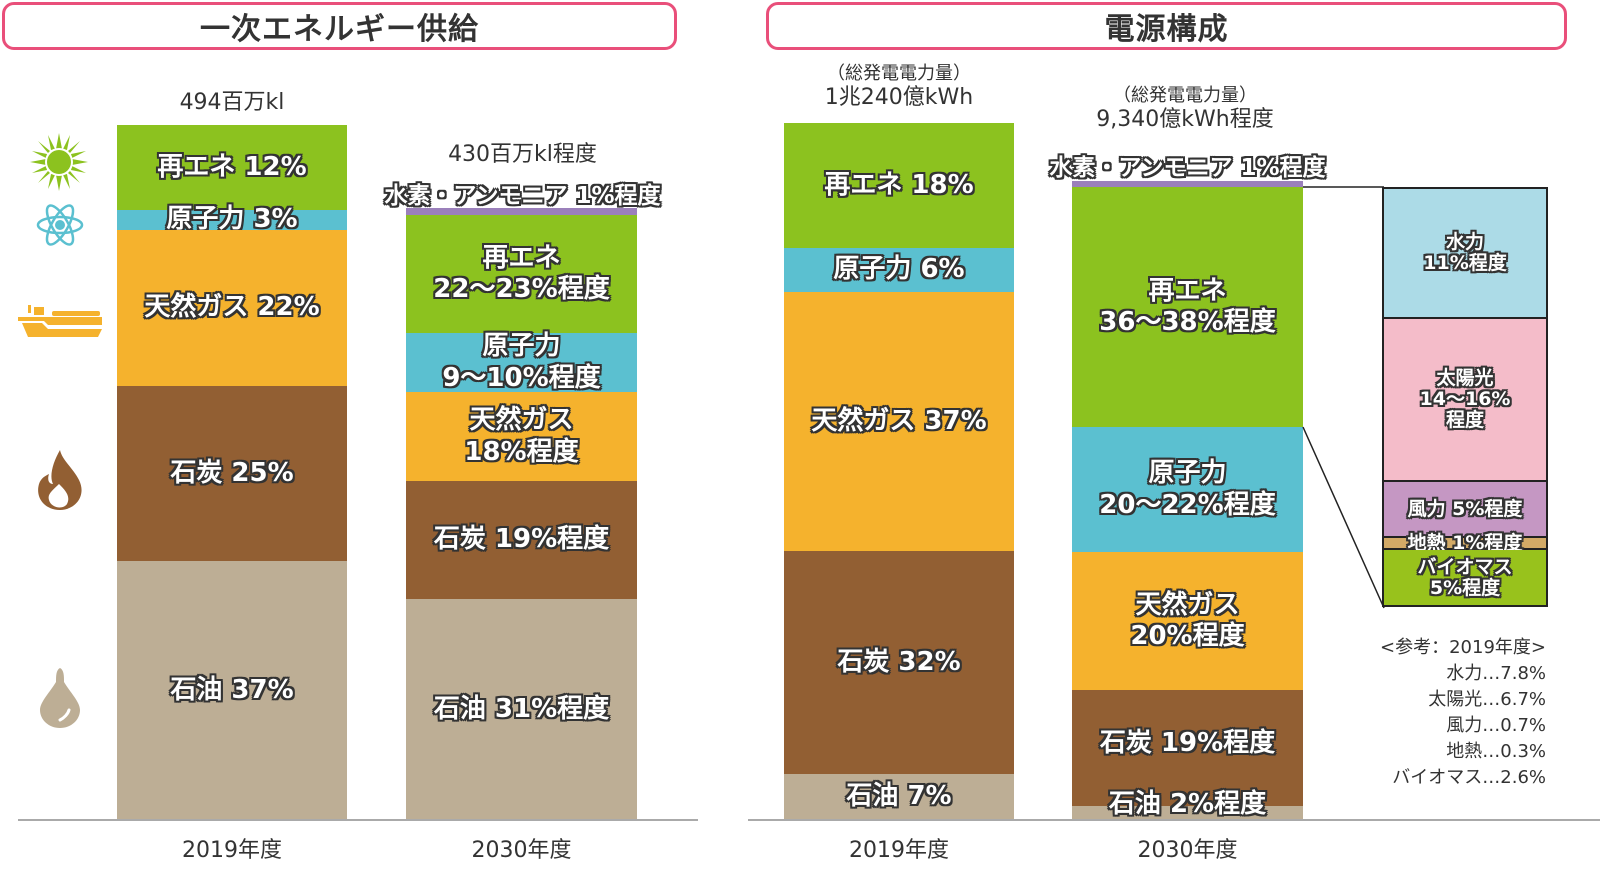  I want to click on power-2019-gas: 天然ガス 37%, so click(899, 421).